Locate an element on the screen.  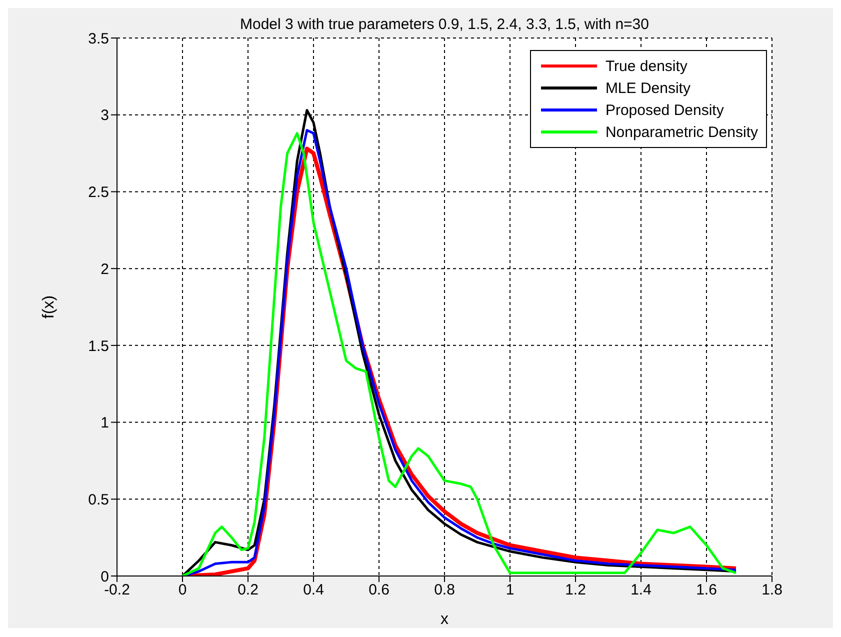
y-tick-label: 3 is located at coordinates (104, 115).